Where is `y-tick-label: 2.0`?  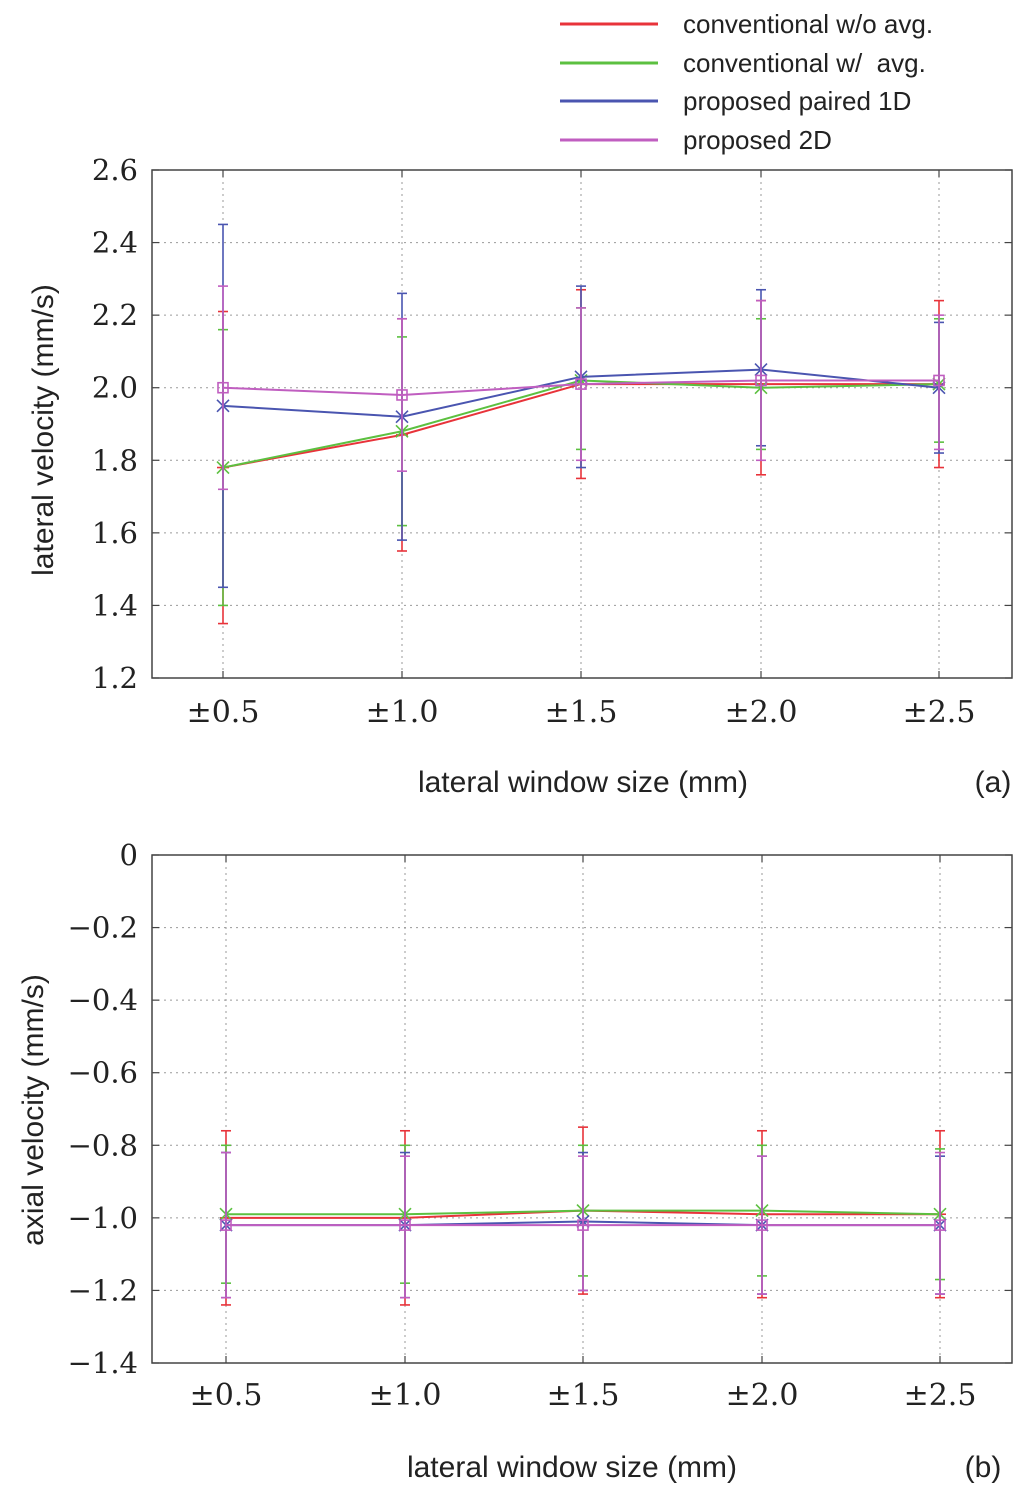 y-tick-label: 2.0 is located at coordinates (115, 388).